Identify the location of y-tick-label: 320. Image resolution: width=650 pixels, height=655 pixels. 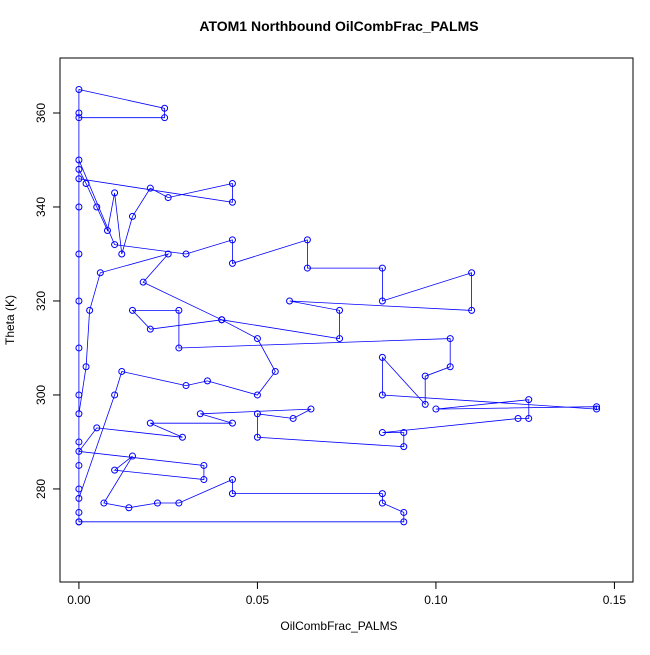
(41, 301).